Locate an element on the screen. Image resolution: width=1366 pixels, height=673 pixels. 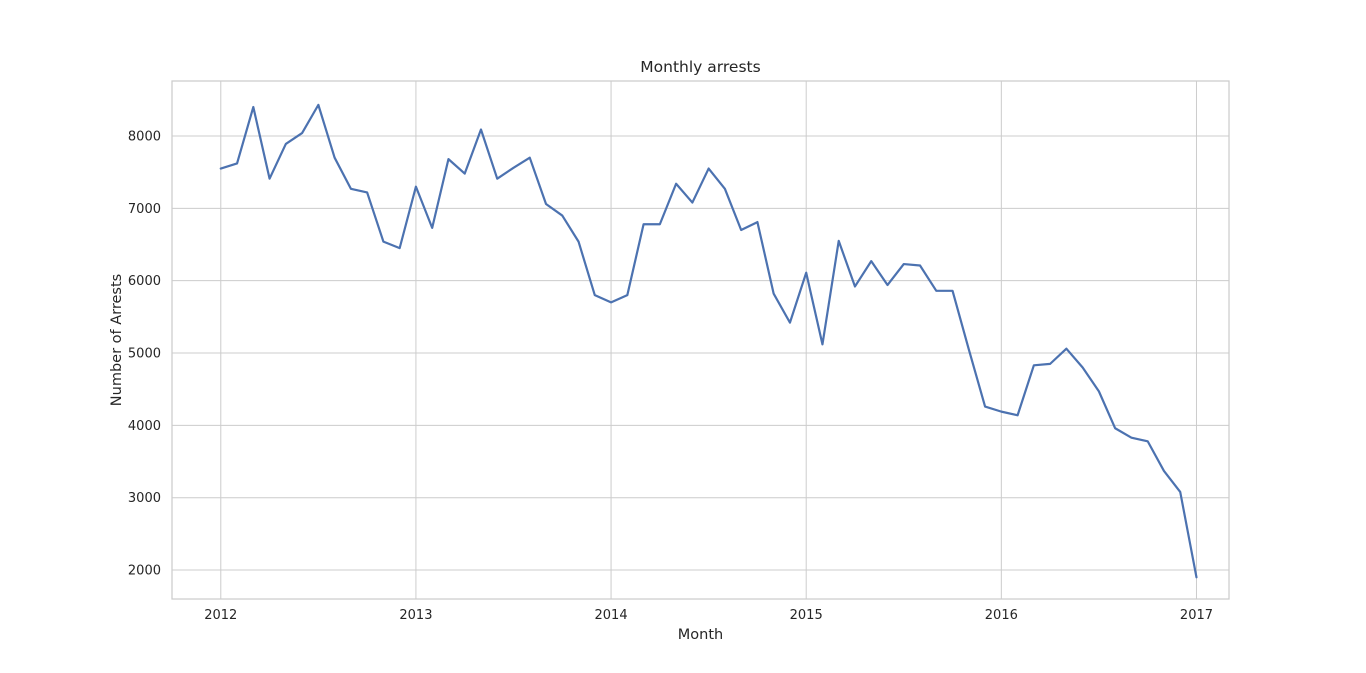
y-tick-label: 5000 is located at coordinates (144, 354).